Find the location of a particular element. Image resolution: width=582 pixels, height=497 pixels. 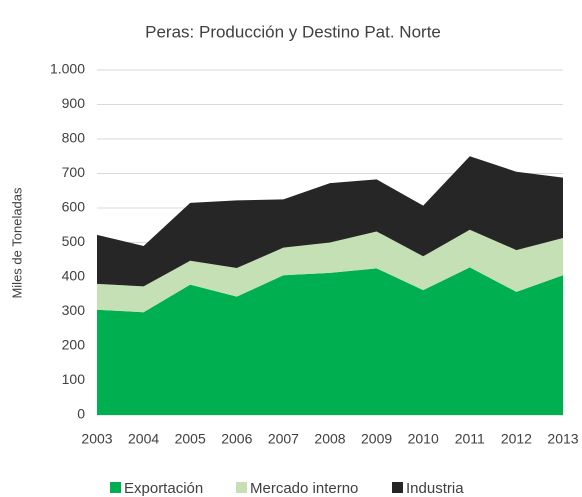

y-tick-label: 300 is located at coordinates (74, 310).